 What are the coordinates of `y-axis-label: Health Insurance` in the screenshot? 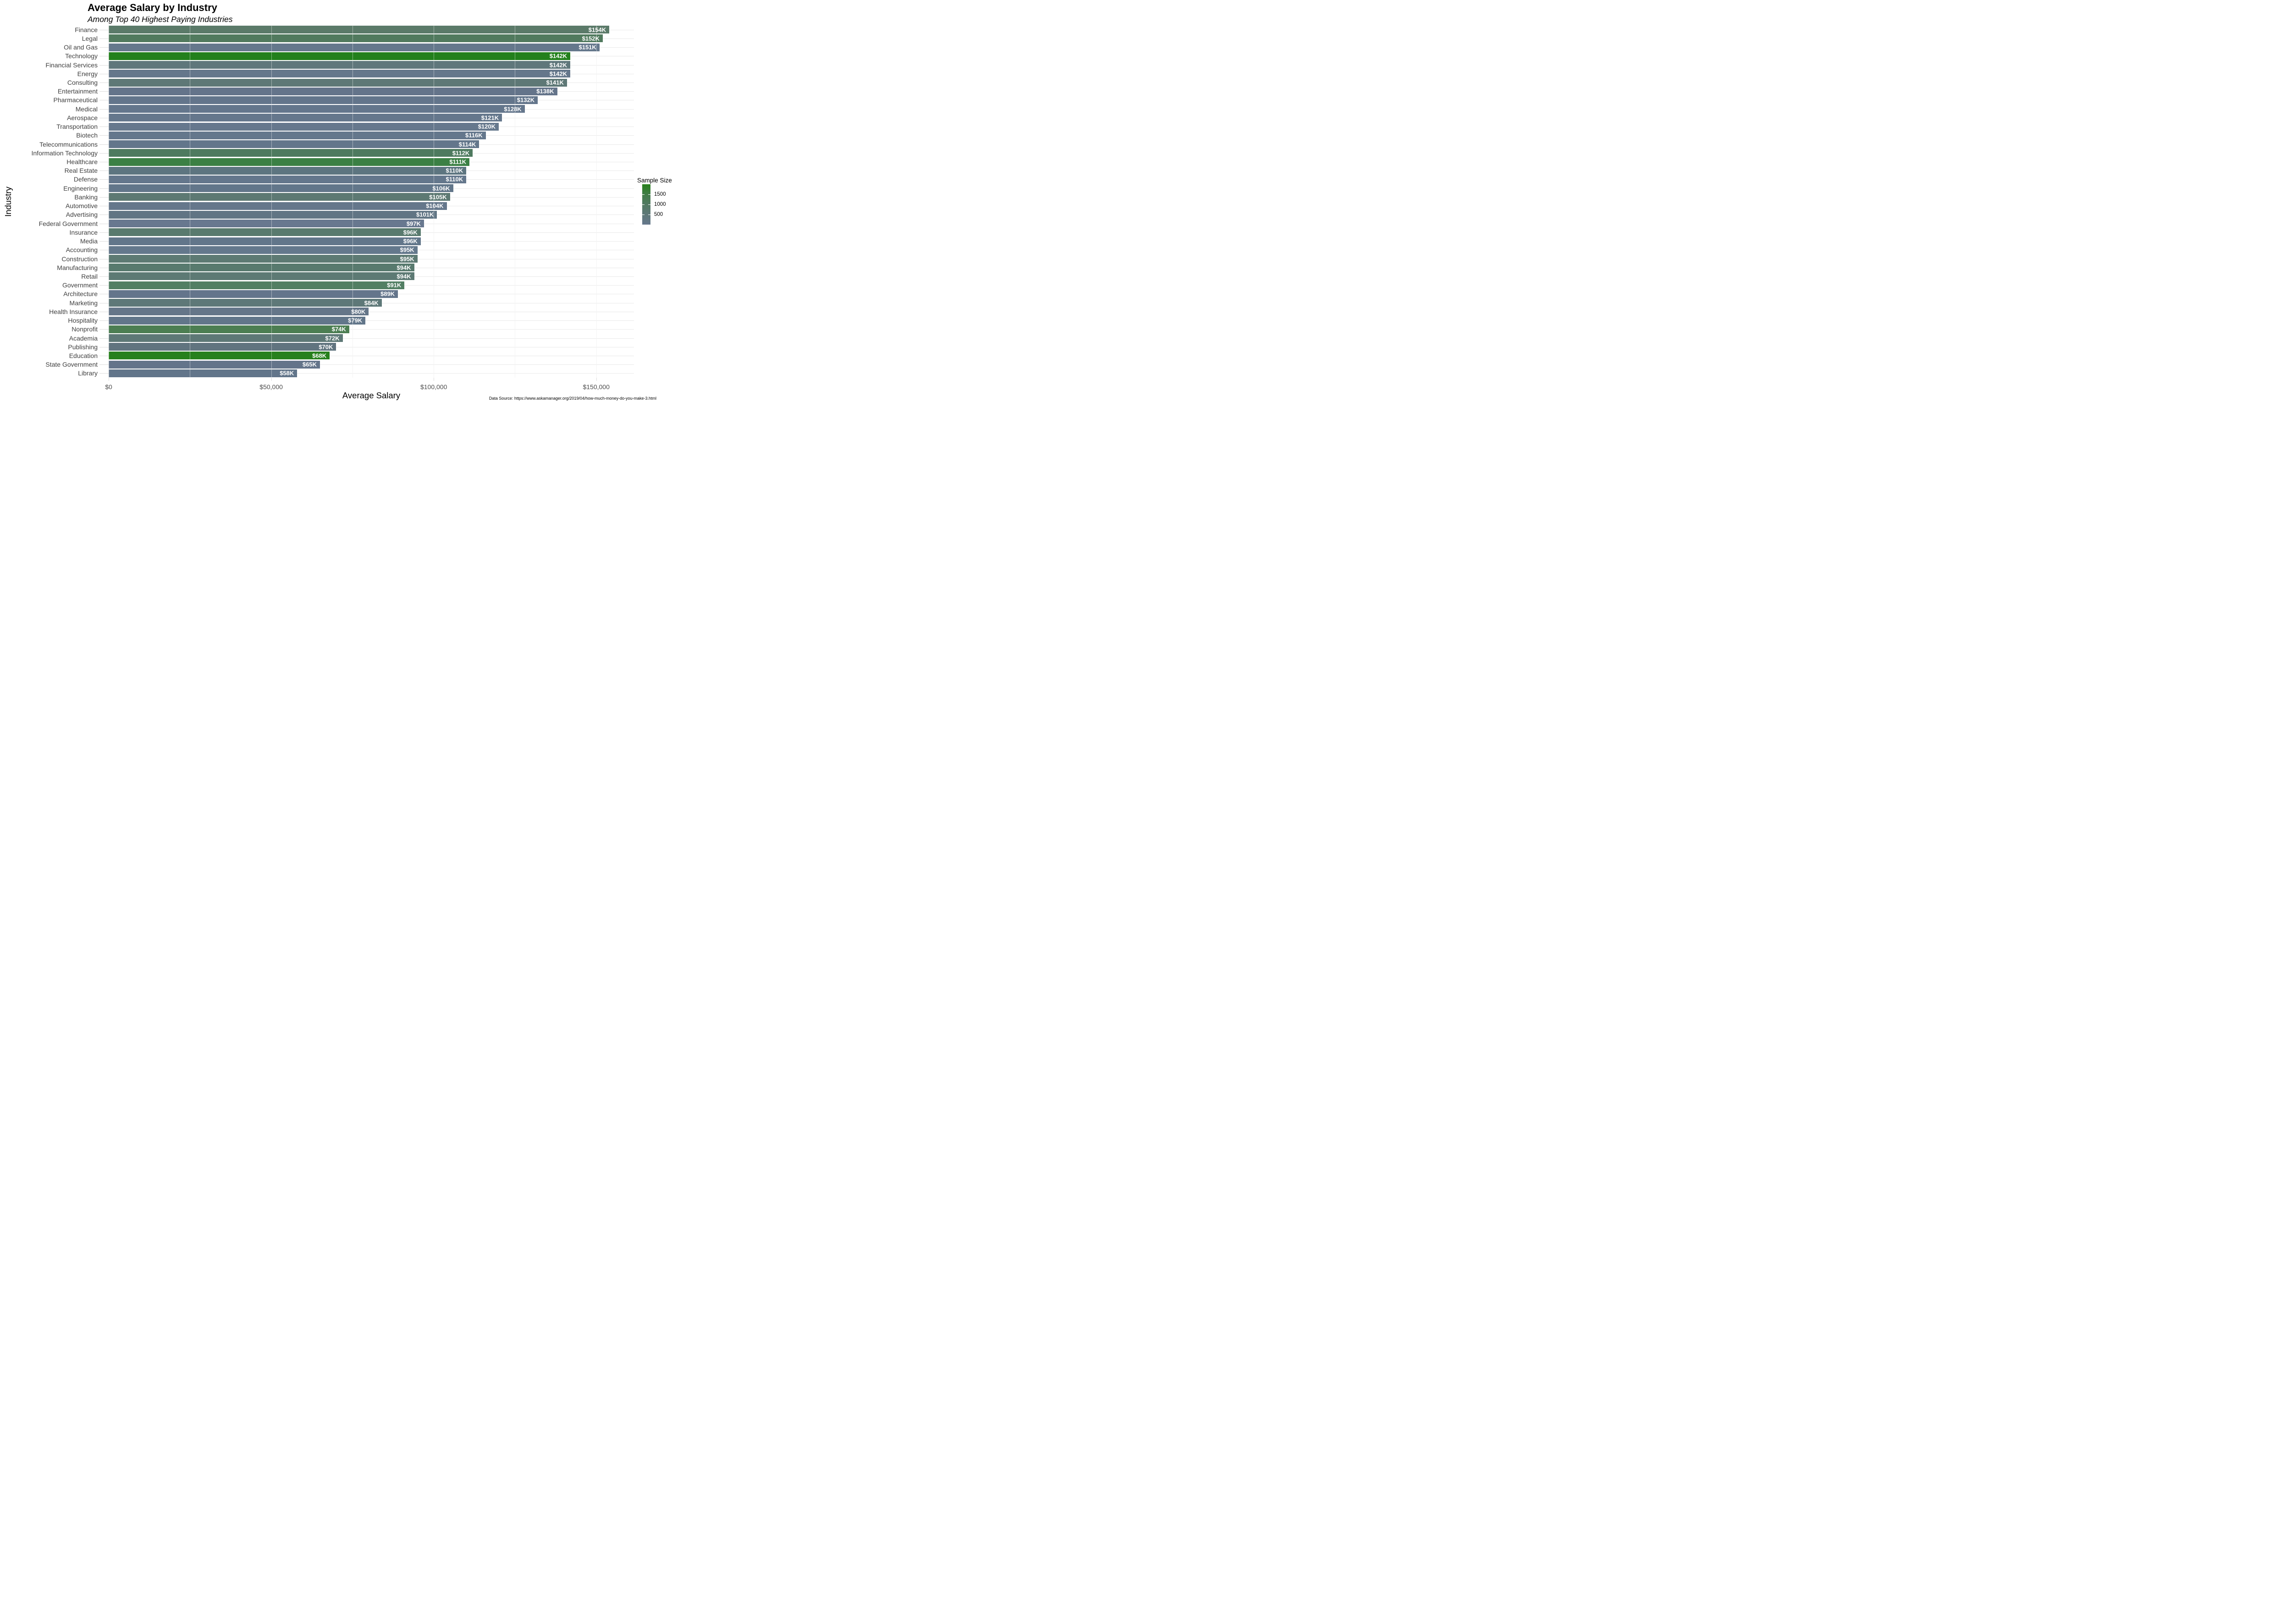 It's located at (73, 311).